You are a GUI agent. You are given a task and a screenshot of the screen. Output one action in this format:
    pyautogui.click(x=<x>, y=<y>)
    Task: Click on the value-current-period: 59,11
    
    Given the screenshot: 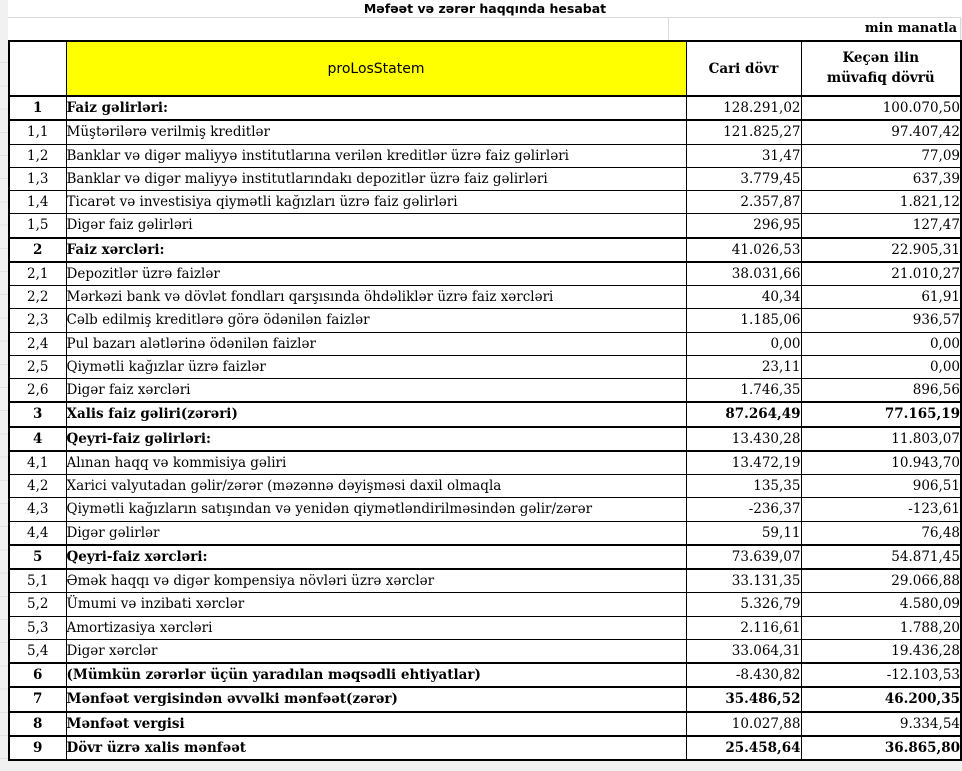 What is the action you would take?
    pyautogui.click(x=743, y=533)
    